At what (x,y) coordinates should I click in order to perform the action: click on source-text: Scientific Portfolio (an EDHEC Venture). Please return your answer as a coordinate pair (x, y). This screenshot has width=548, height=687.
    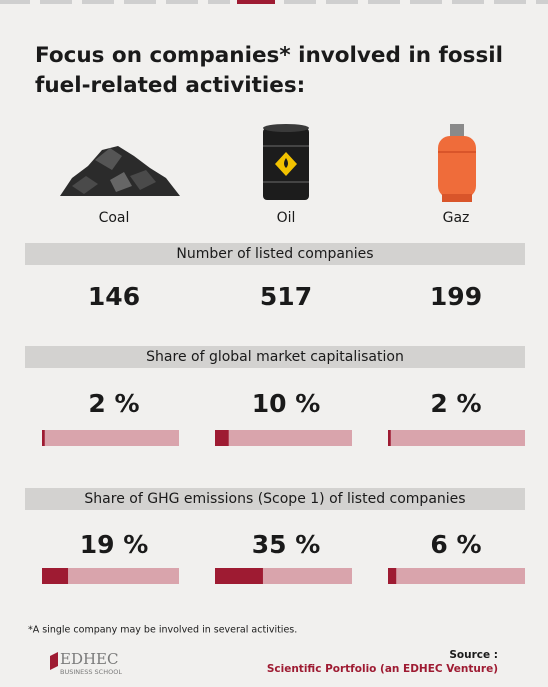
    Looking at the image, I should click on (382, 669).